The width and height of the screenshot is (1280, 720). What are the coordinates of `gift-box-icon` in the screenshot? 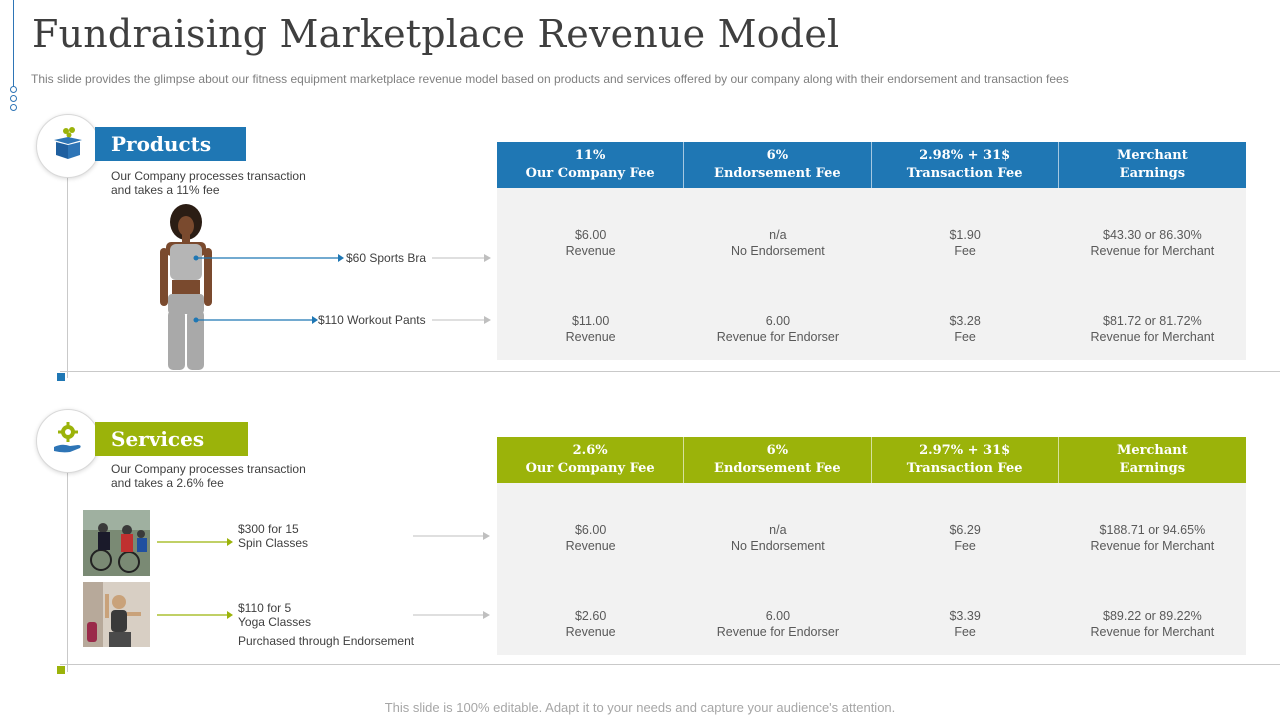 It's located at (68, 146).